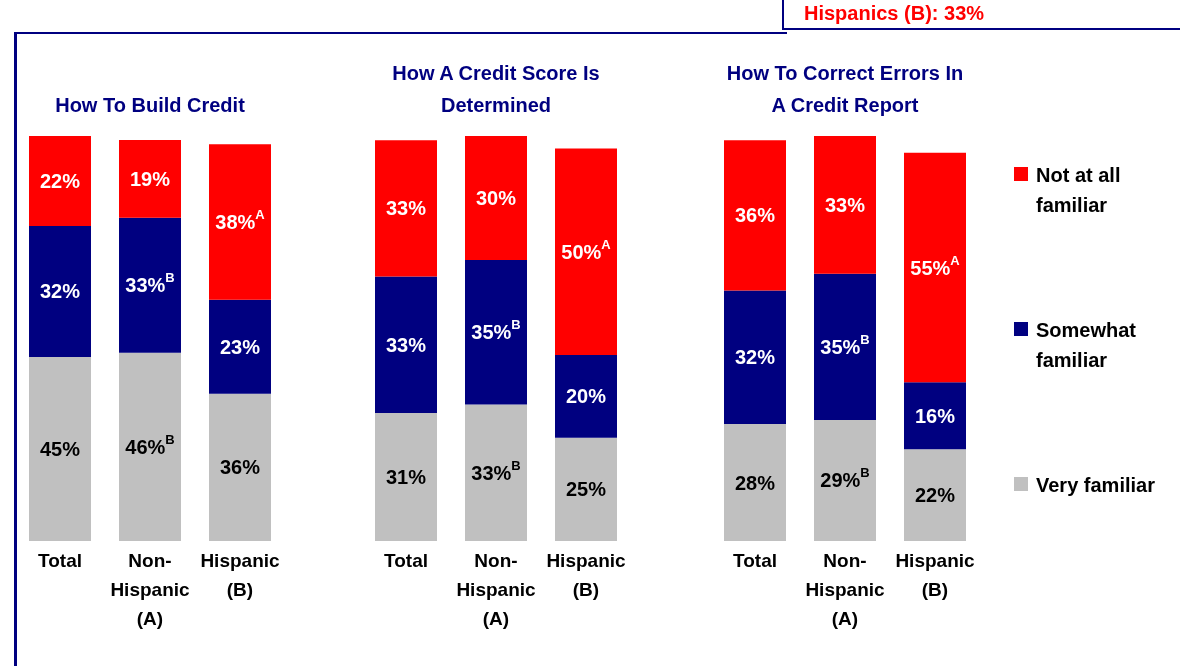 Image resolution: width=1180 pixels, height=666 pixels. Describe the element at coordinates (845, 89) in the screenshot. I see `chart-title: How To Correct Errors In A Credit Report` at that location.